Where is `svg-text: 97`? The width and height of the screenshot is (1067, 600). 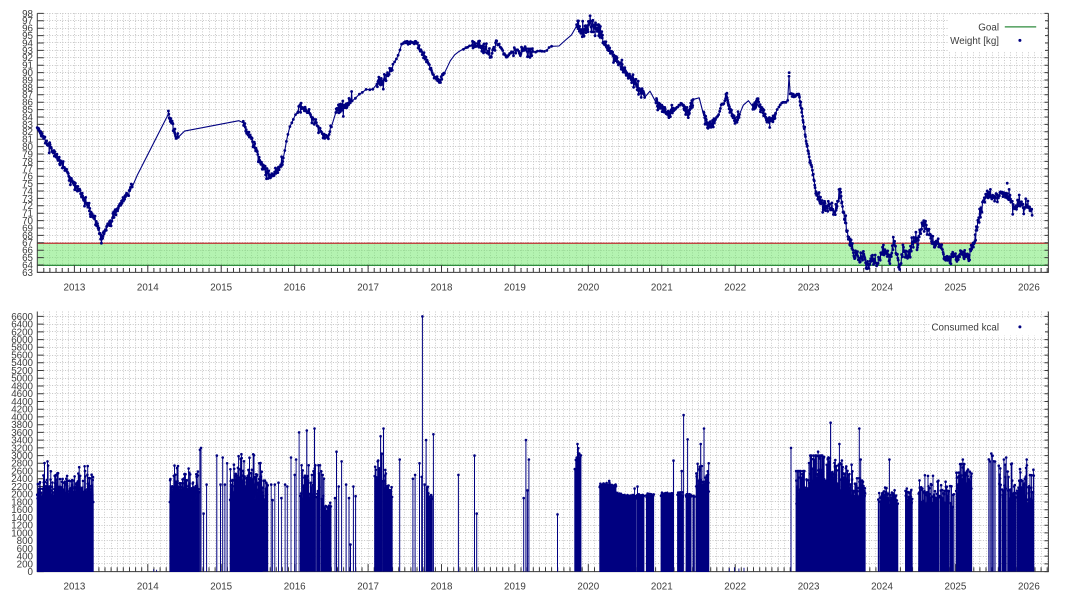 svg-text: 97 is located at coordinates (27, 21).